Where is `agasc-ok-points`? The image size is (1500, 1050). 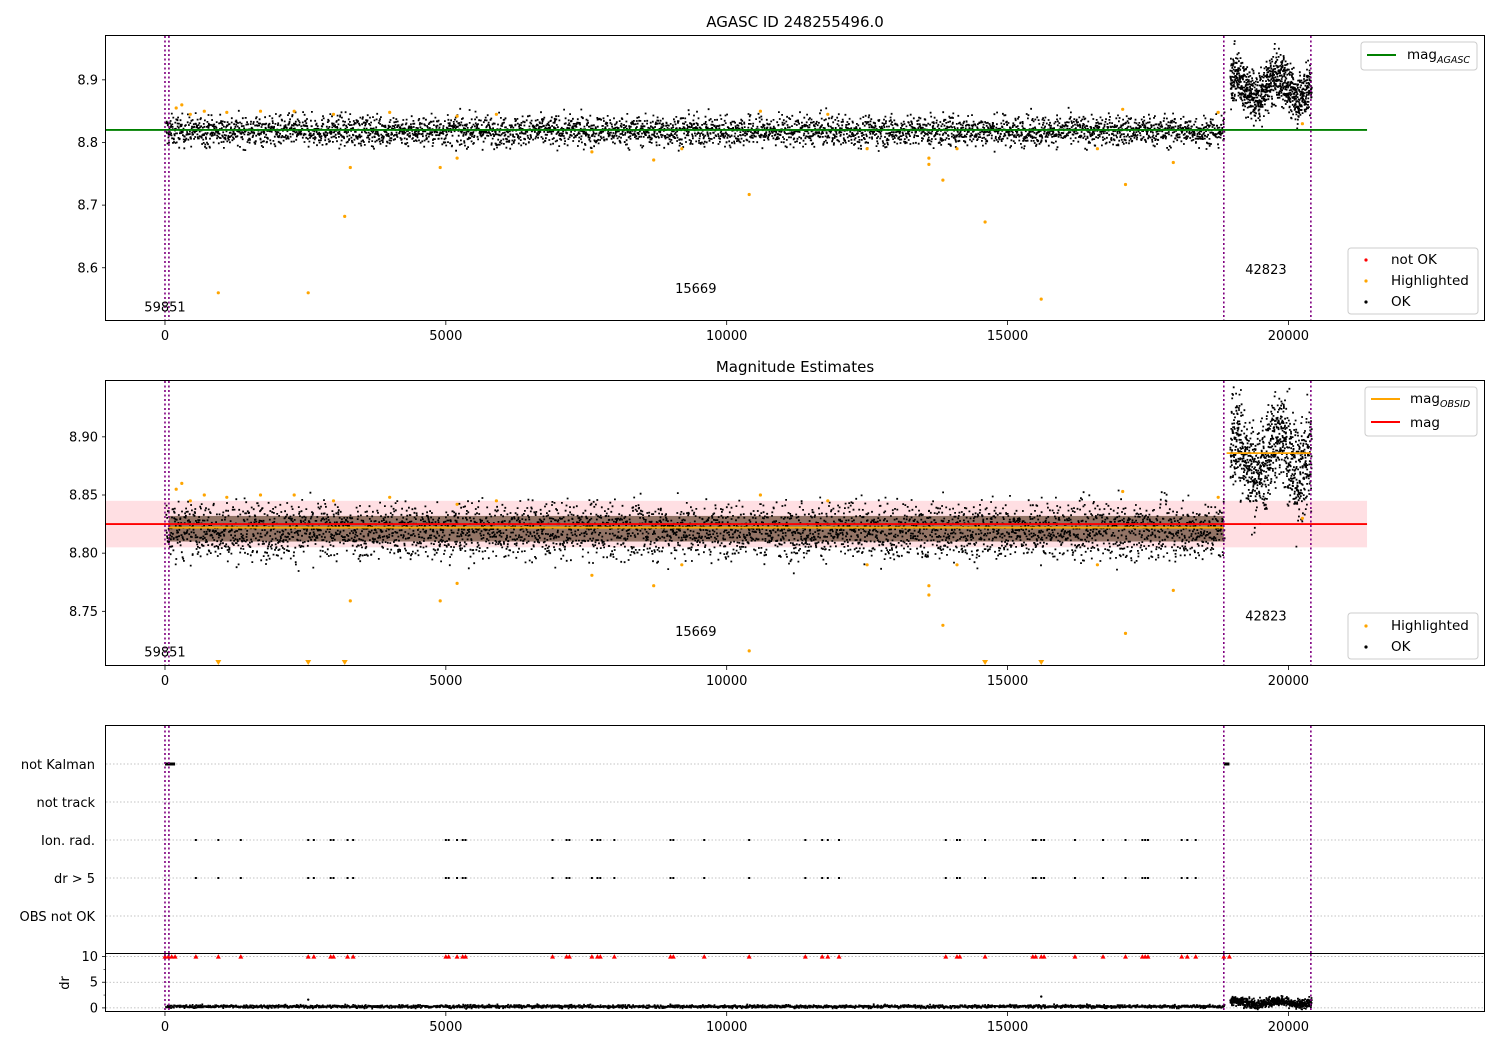 agasc-ok-points is located at coordinates (739, 96).